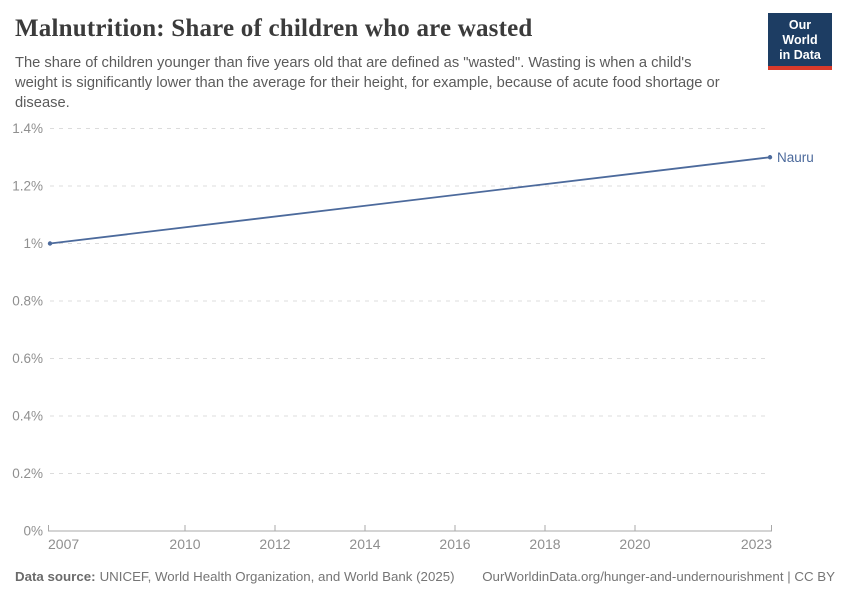  Describe the element at coordinates (364, 544) in the screenshot. I see `x-axis-tick-label: 2014` at that location.